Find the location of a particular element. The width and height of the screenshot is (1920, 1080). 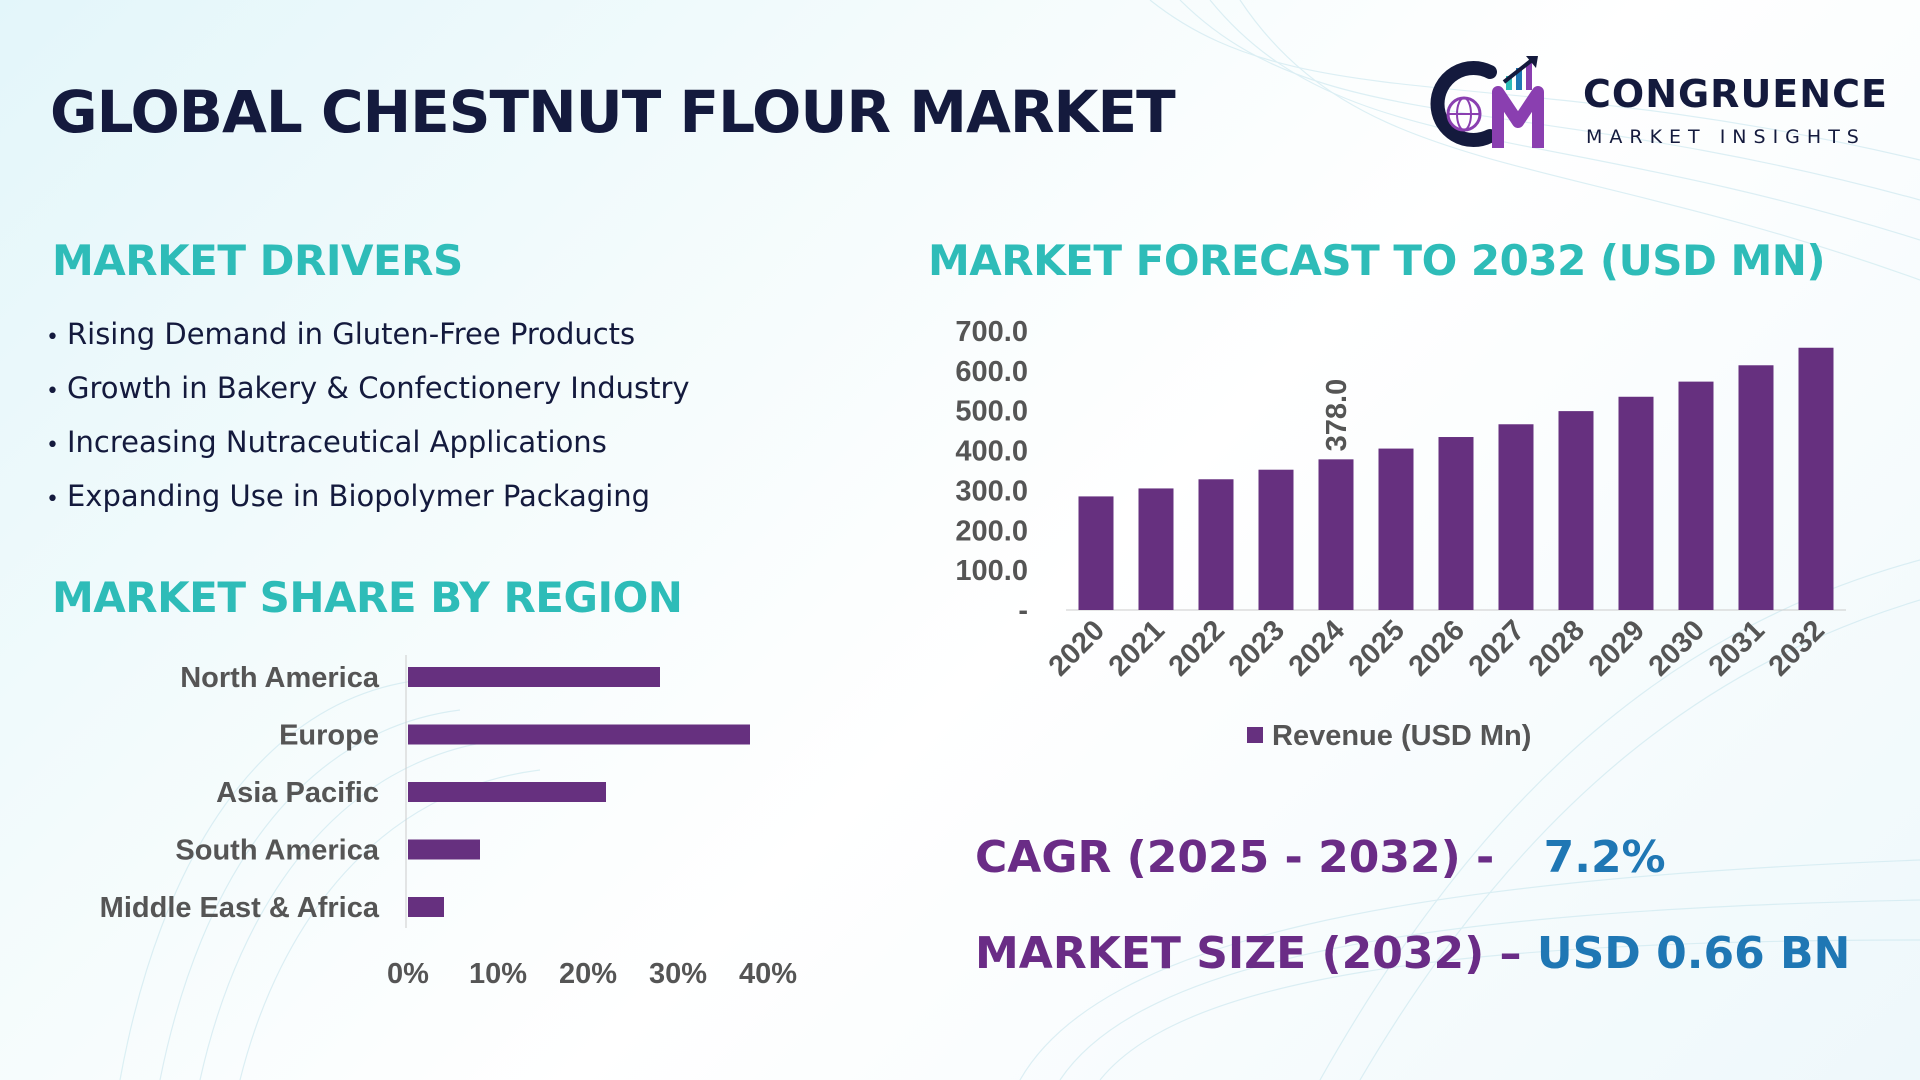

region-category-label: Asia Pacific is located at coordinates (297, 793).